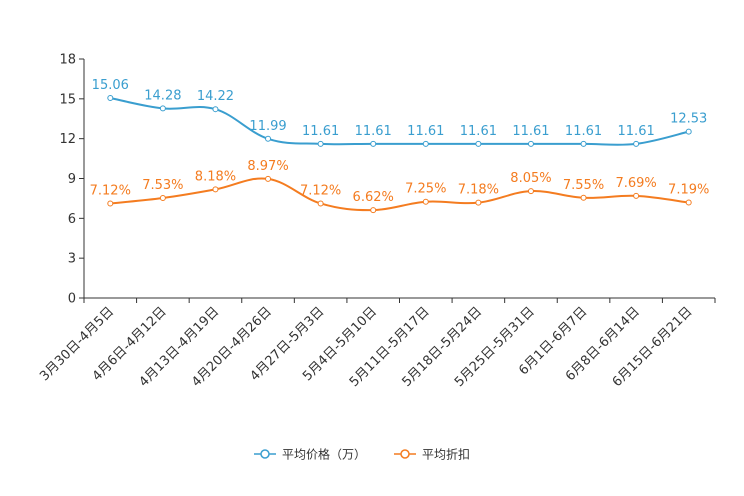 This screenshot has height=496, width=744. Describe the element at coordinates (688, 119) in the screenshot. I see `data-label: 12.53` at that location.